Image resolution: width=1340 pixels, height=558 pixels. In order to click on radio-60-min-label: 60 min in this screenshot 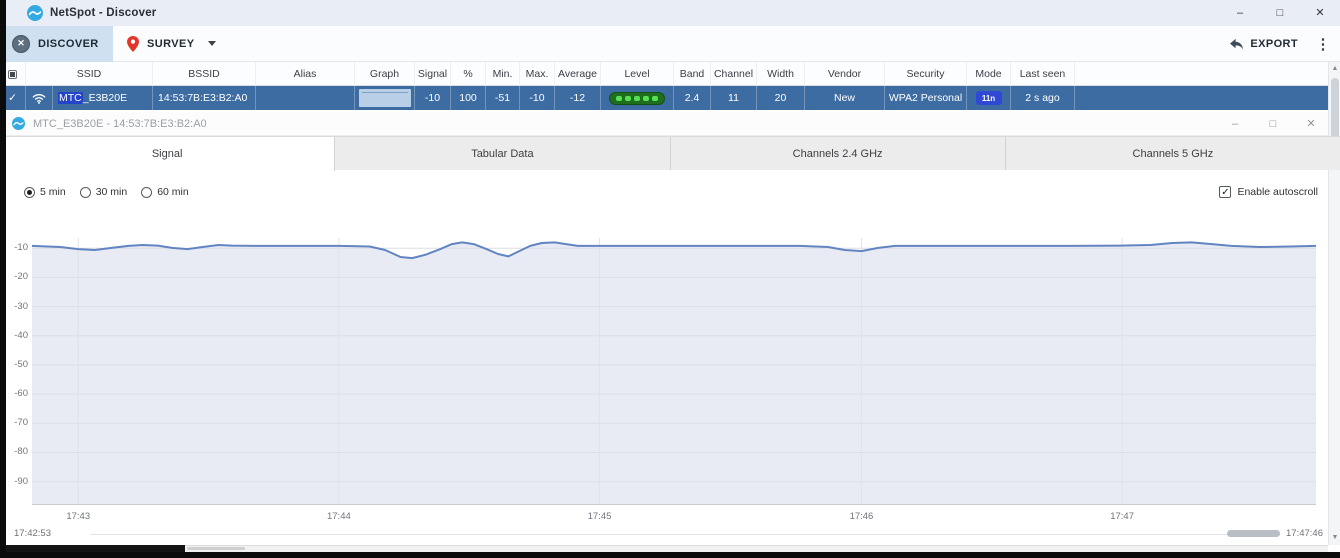, I will do `click(173, 192)`.